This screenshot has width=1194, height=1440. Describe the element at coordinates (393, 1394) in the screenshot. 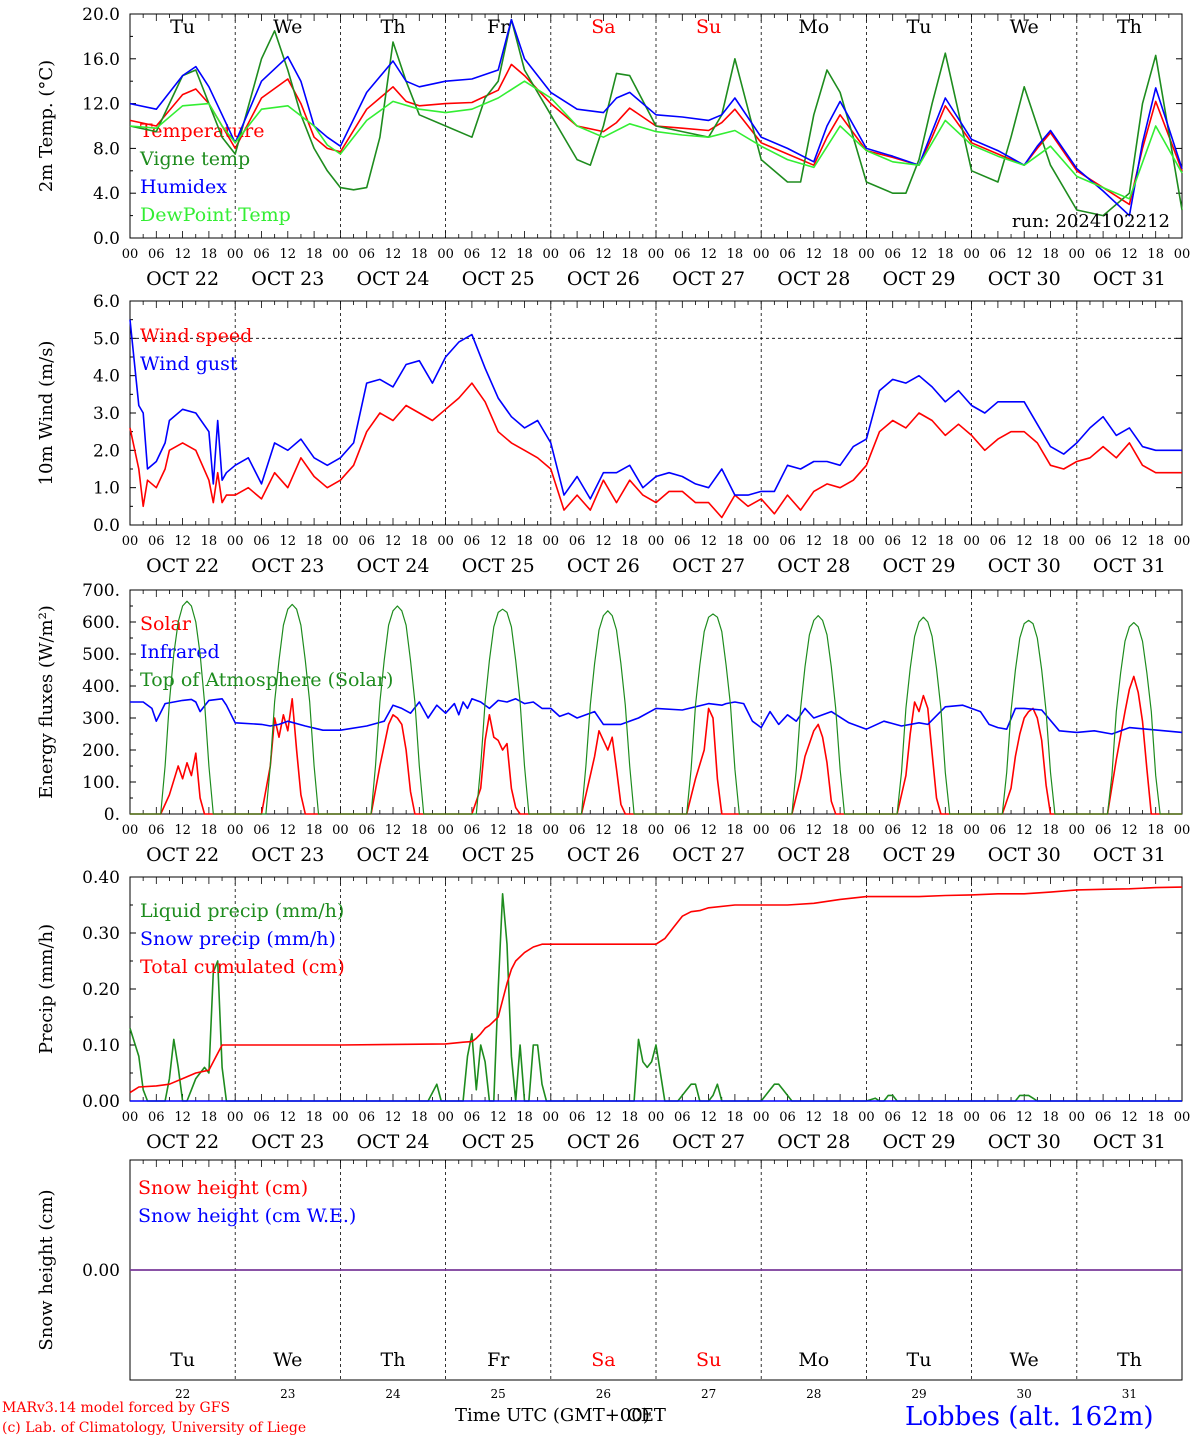

I see `day-number: 24` at that location.